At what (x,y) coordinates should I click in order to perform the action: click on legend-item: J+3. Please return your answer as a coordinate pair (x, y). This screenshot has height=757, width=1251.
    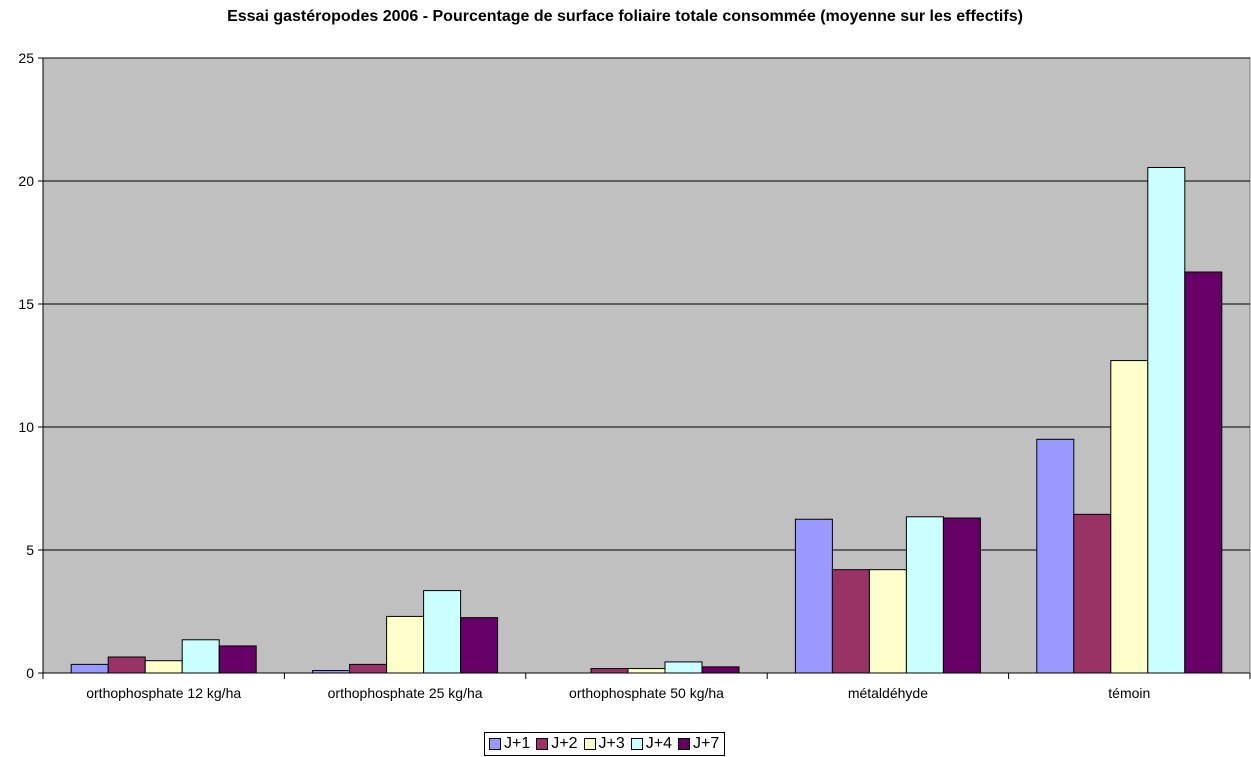
    Looking at the image, I should click on (604, 744).